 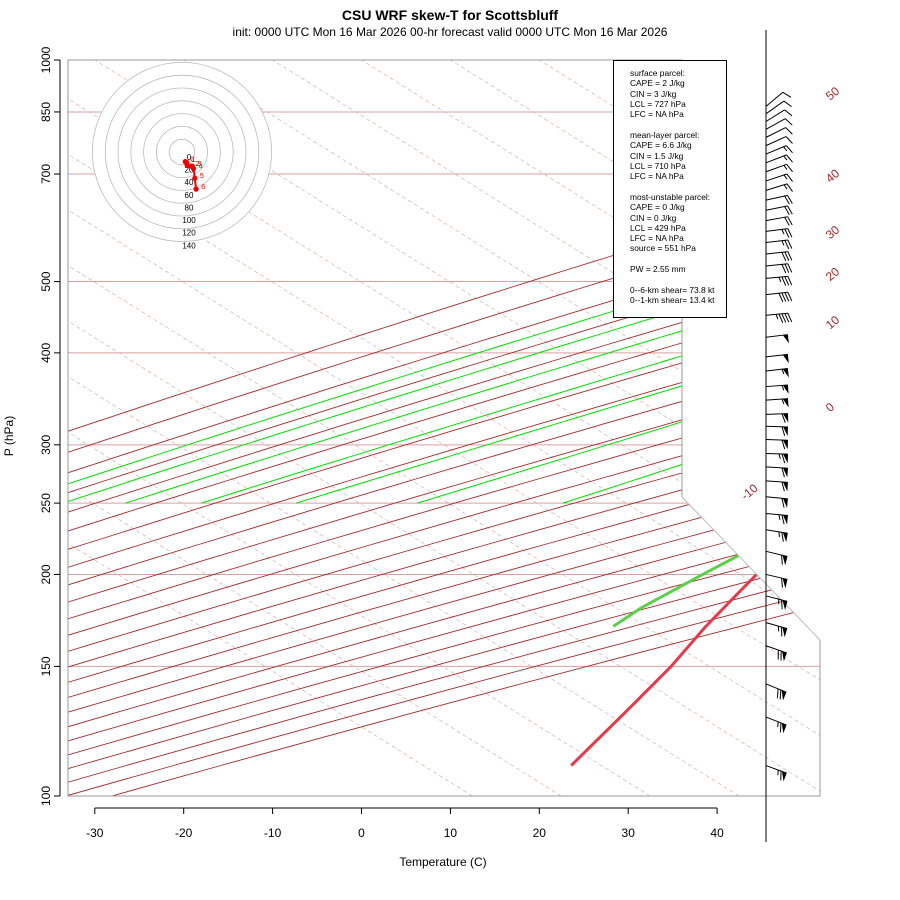 What do you see at coordinates (450, 15) in the screenshot?
I see `chart-title: CSU WRF skew-T for Scottsbluff` at bounding box center [450, 15].